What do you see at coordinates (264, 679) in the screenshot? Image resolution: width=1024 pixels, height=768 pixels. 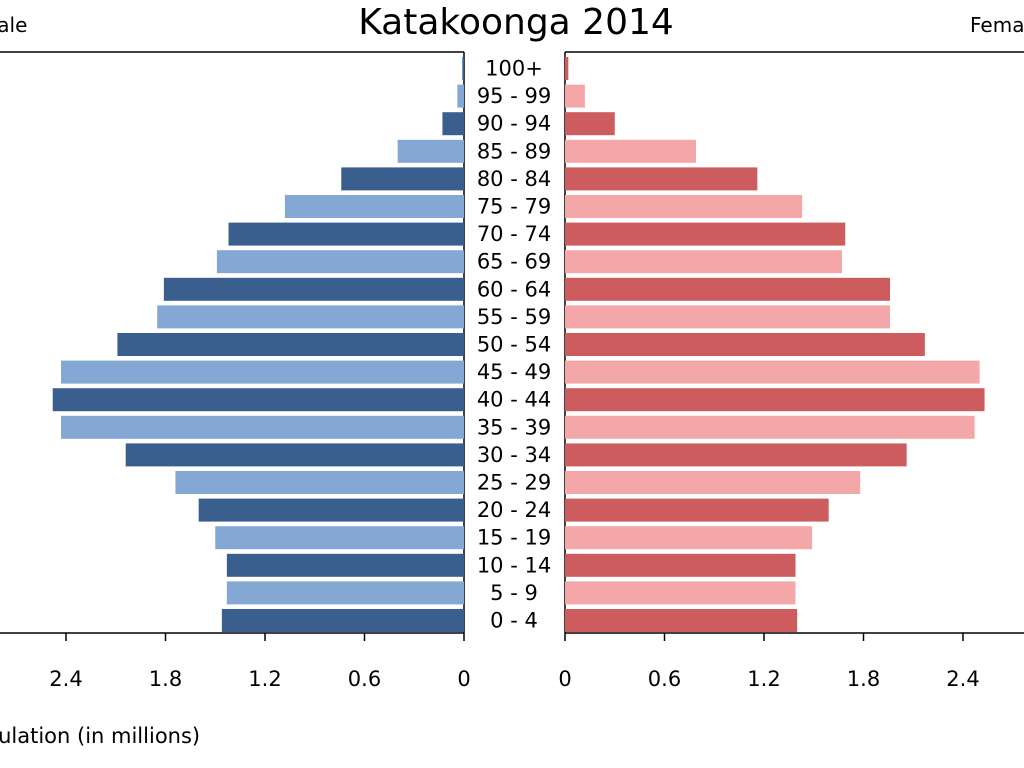 I see `male-tick-label: 1.2` at bounding box center [264, 679].